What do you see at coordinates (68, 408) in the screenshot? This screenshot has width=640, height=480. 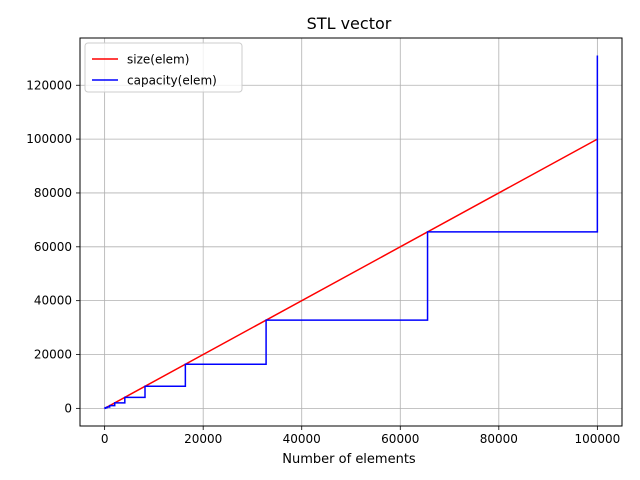 I see `y-tick-label: 0` at bounding box center [68, 408].